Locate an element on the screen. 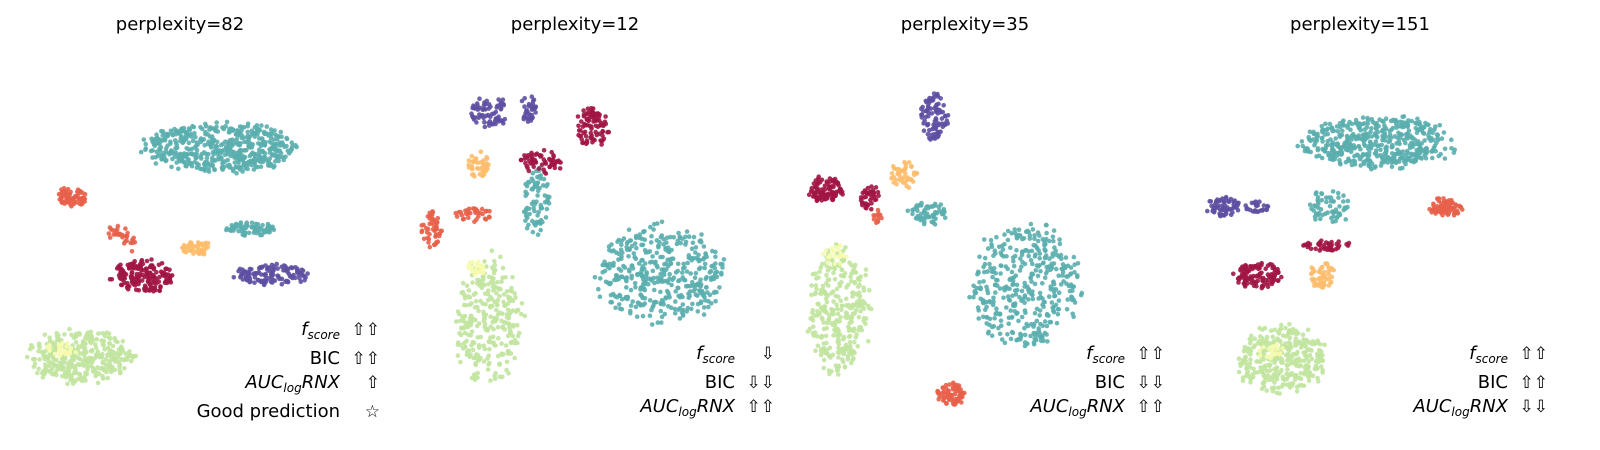 The height and width of the screenshot is (450, 1600). cluster-pale is located at coordinates (61, 349).